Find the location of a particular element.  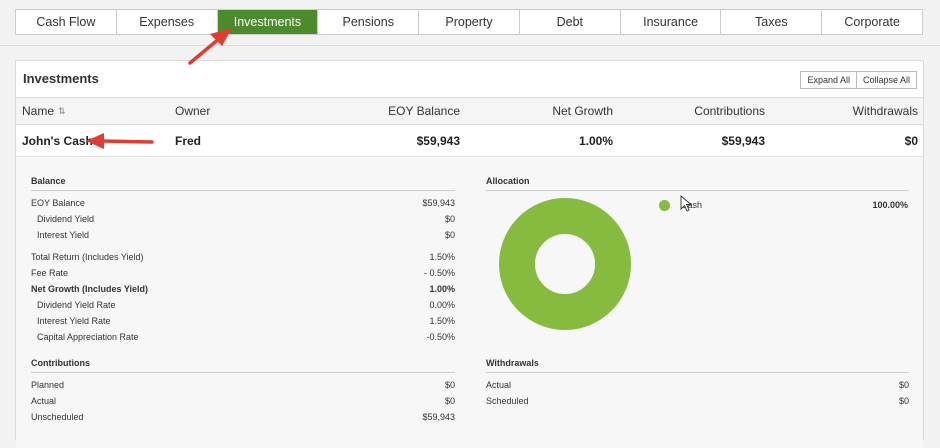

balance-value: 0.00% is located at coordinates (442, 305).